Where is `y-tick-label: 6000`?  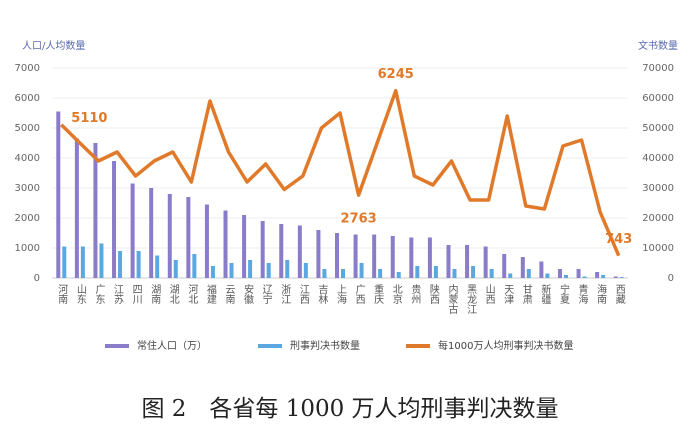 y-tick-label: 6000 is located at coordinates (27, 98).